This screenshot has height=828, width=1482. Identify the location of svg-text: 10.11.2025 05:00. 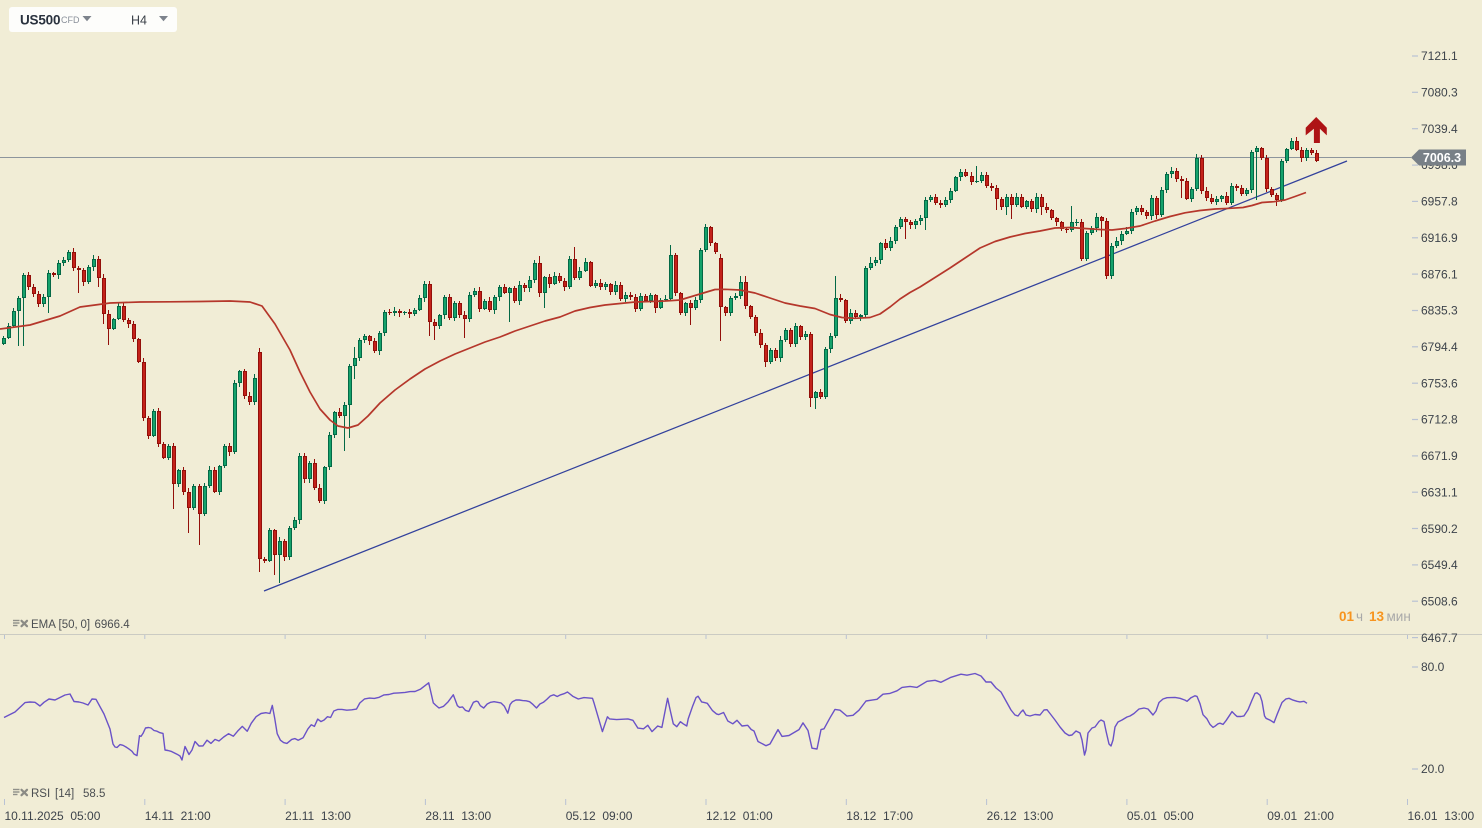
(53, 816).